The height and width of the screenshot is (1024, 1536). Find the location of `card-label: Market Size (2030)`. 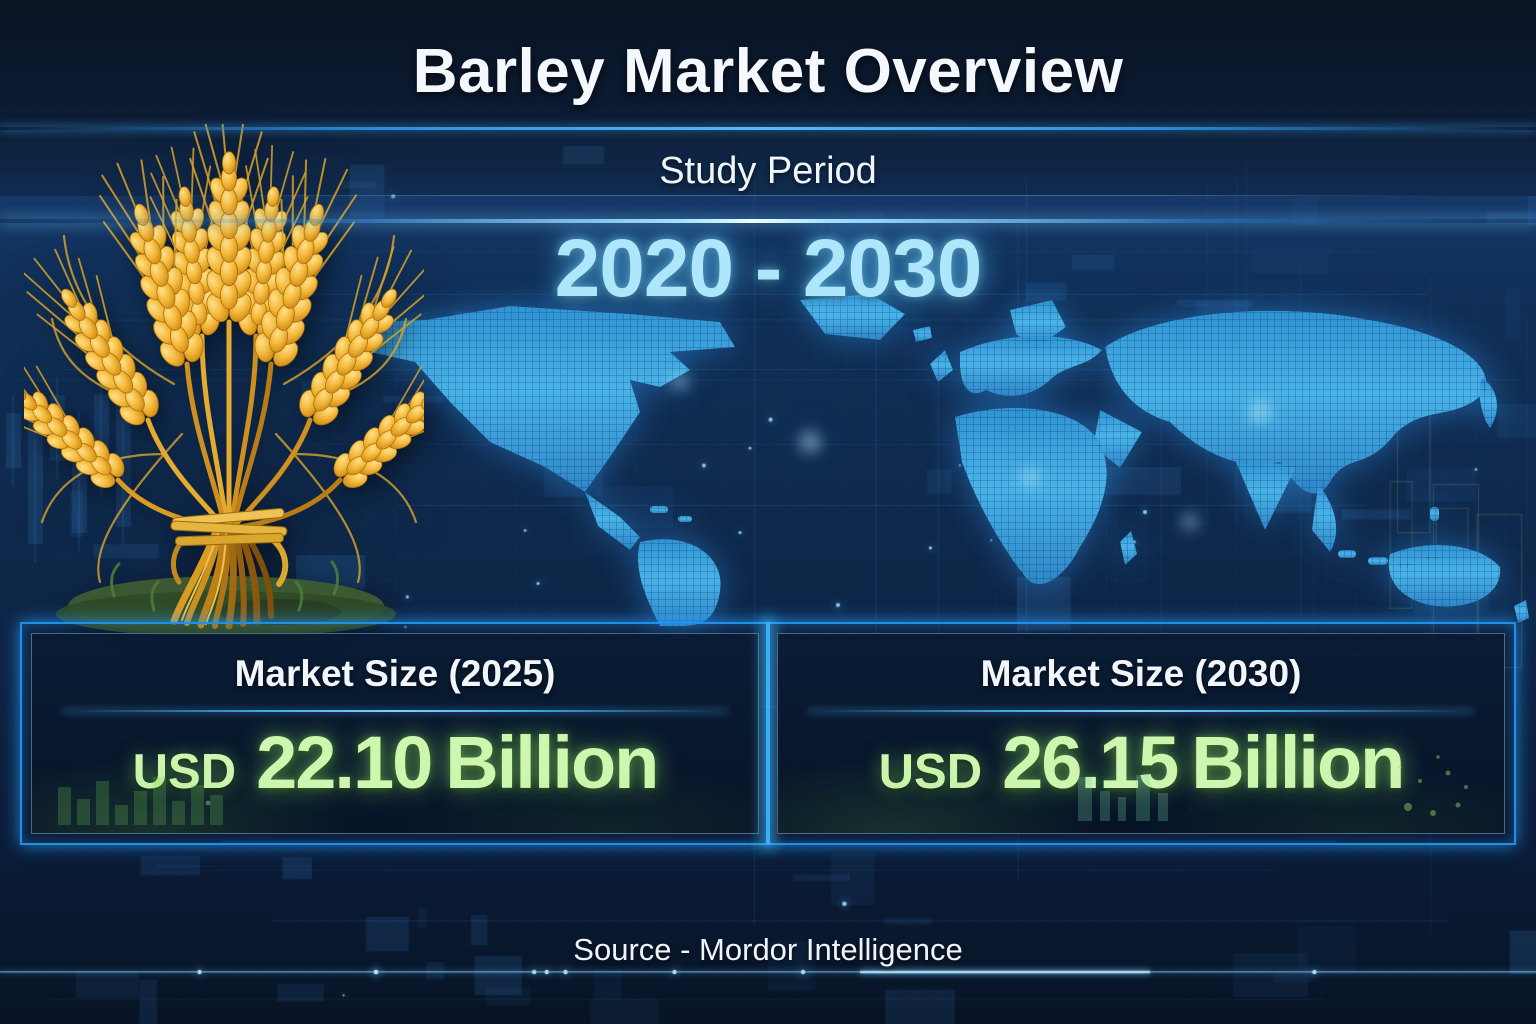

card-label: Market Size (2030) is located at coordinates (1141, 673).